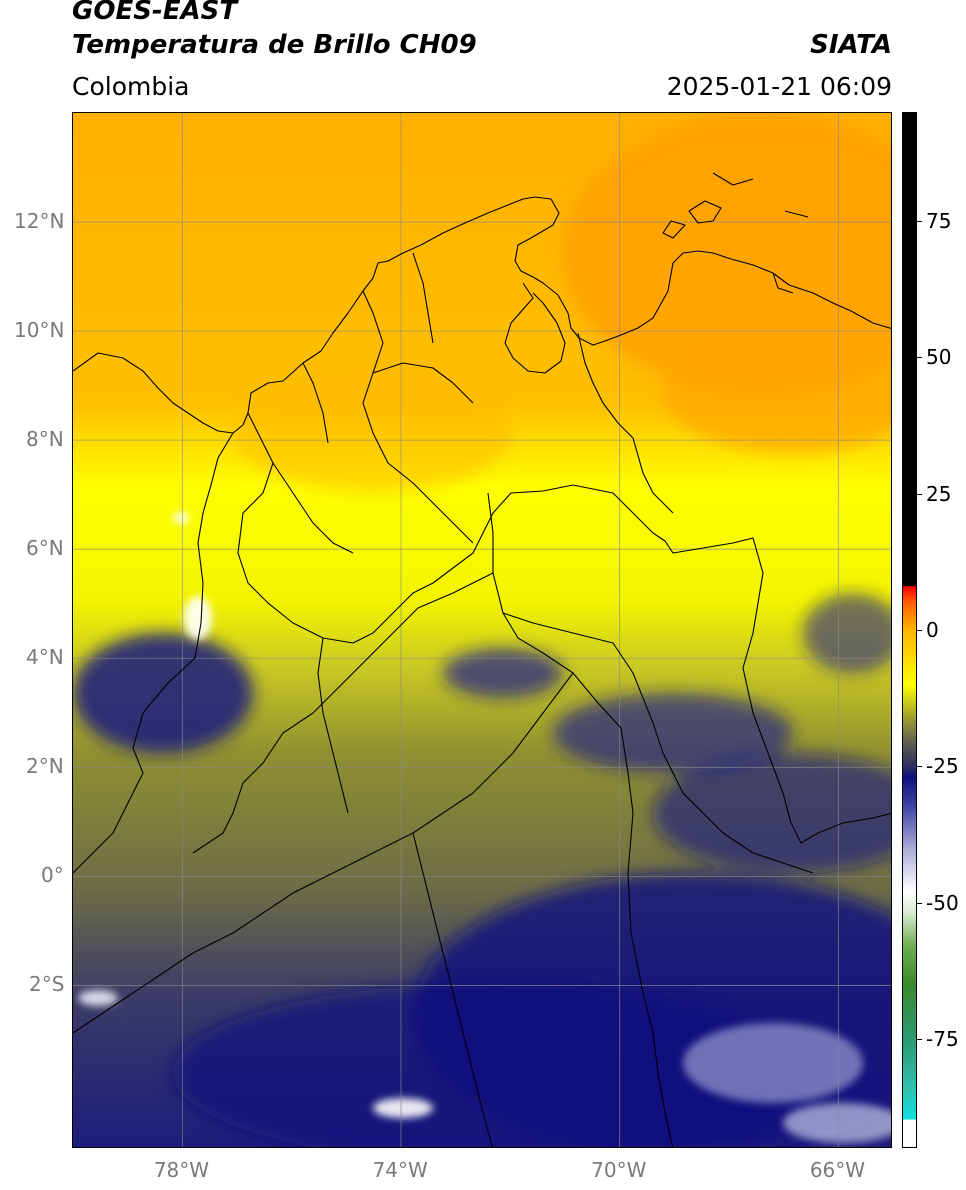  What do you see at coordinates (45, 439) in the screenshot?
I see `latitude-tick-label: 8°N` at bounding box center [45, 439].